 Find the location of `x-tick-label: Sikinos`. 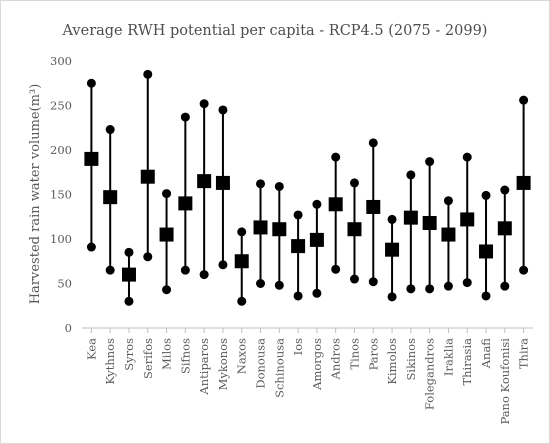

x-tick-label: Sikinos is located at coordinates (411, 359).